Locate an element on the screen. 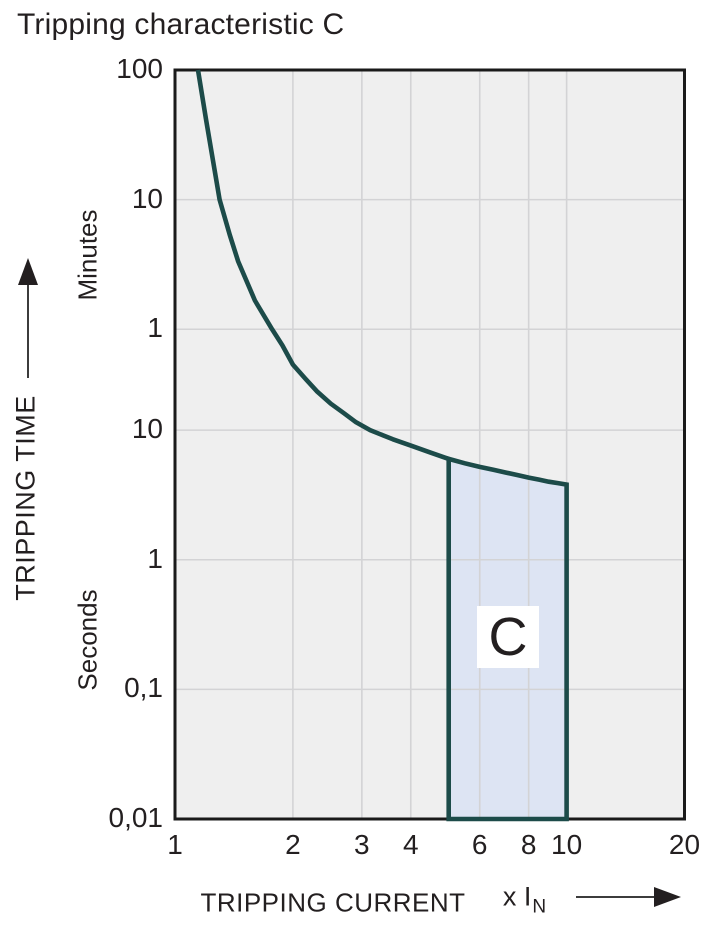  page-title: Tripping characteristic C is located at coordinates (181, 24).